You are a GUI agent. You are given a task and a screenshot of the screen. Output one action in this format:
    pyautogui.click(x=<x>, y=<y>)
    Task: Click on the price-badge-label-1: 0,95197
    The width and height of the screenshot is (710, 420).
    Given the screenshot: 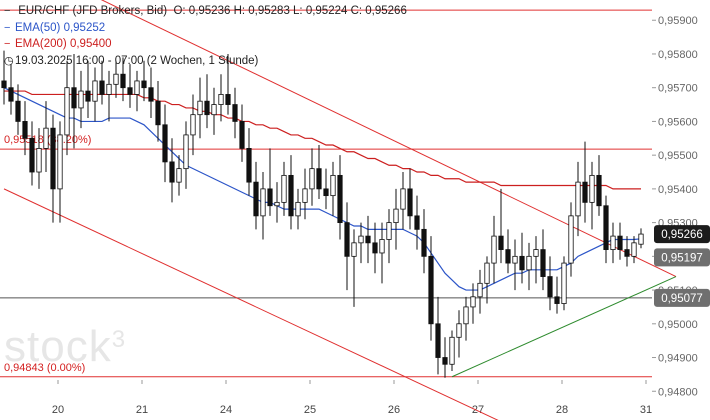 What is the action you would take?
    pyautogui.click(x=682, y=258)
    